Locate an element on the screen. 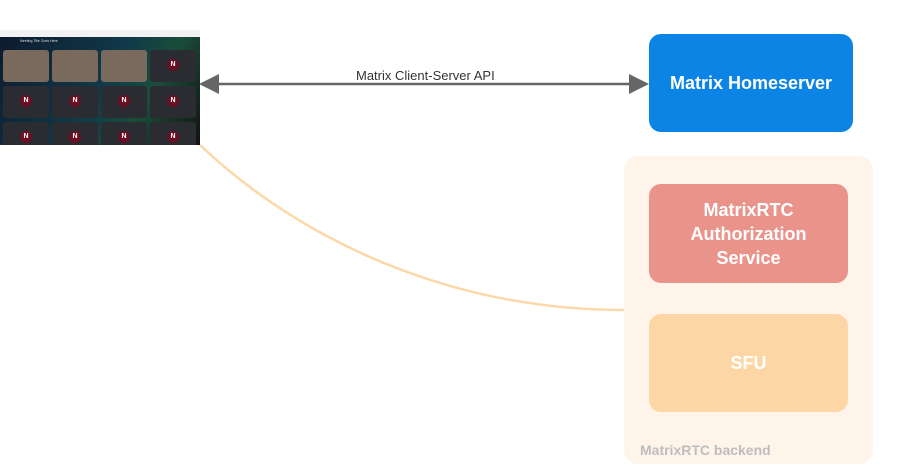 Image resolution: width=909 pixels, height=466 pixels. auth-service-label: MatrixRTC Authorization Service is located at coordinates (748, 233).